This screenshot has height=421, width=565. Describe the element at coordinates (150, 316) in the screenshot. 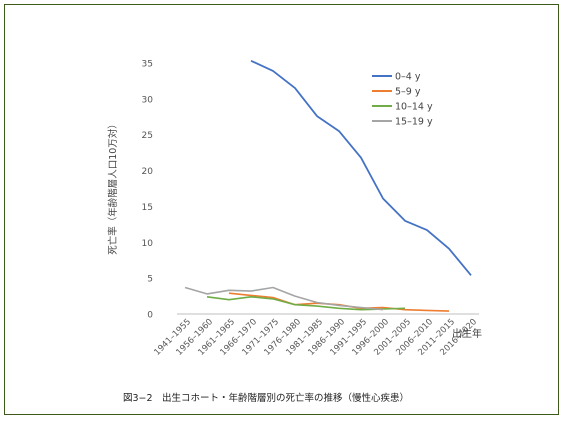

I see `y-tick-label: 0` at that location.